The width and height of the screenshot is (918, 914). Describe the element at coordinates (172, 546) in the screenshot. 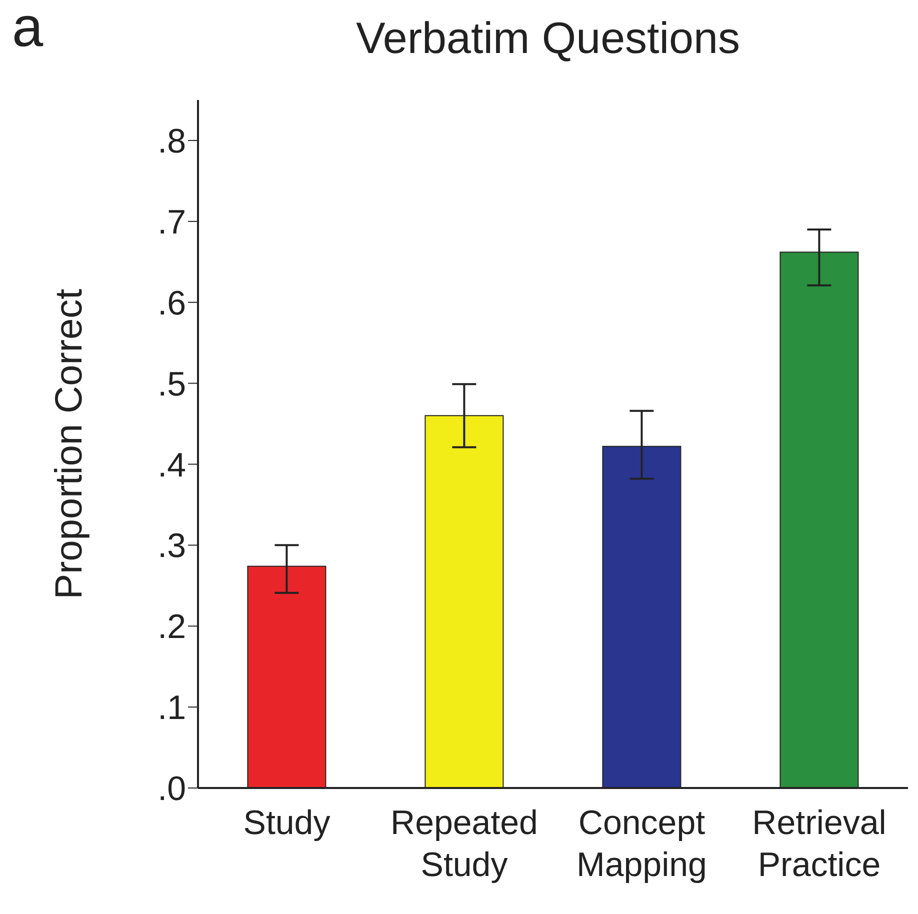

I see `y-tick-label: .3` at that location.